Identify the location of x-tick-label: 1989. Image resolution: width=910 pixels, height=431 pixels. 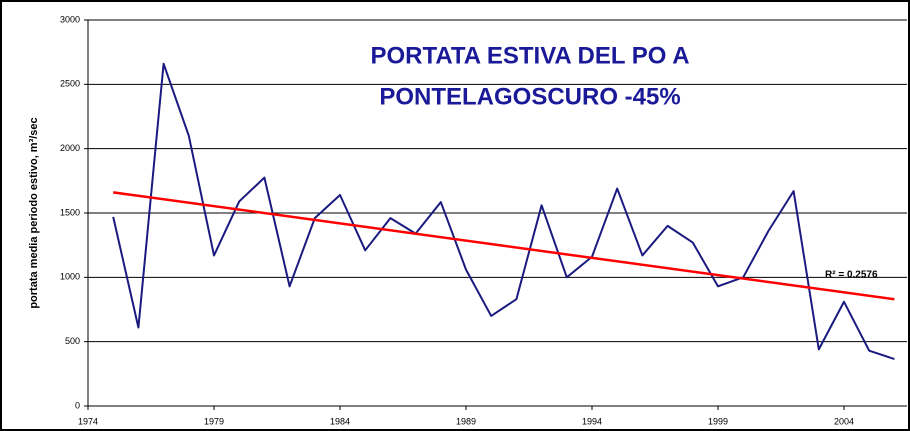
(466, 421).